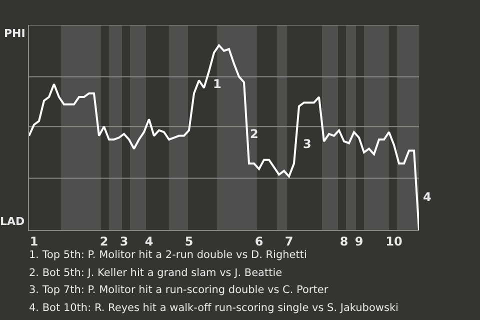 The image size is (480, 320). What do you see at coordinates (307, 144) in the screenshot?
I see `annotation: 3` at bounding box center [307, 144].